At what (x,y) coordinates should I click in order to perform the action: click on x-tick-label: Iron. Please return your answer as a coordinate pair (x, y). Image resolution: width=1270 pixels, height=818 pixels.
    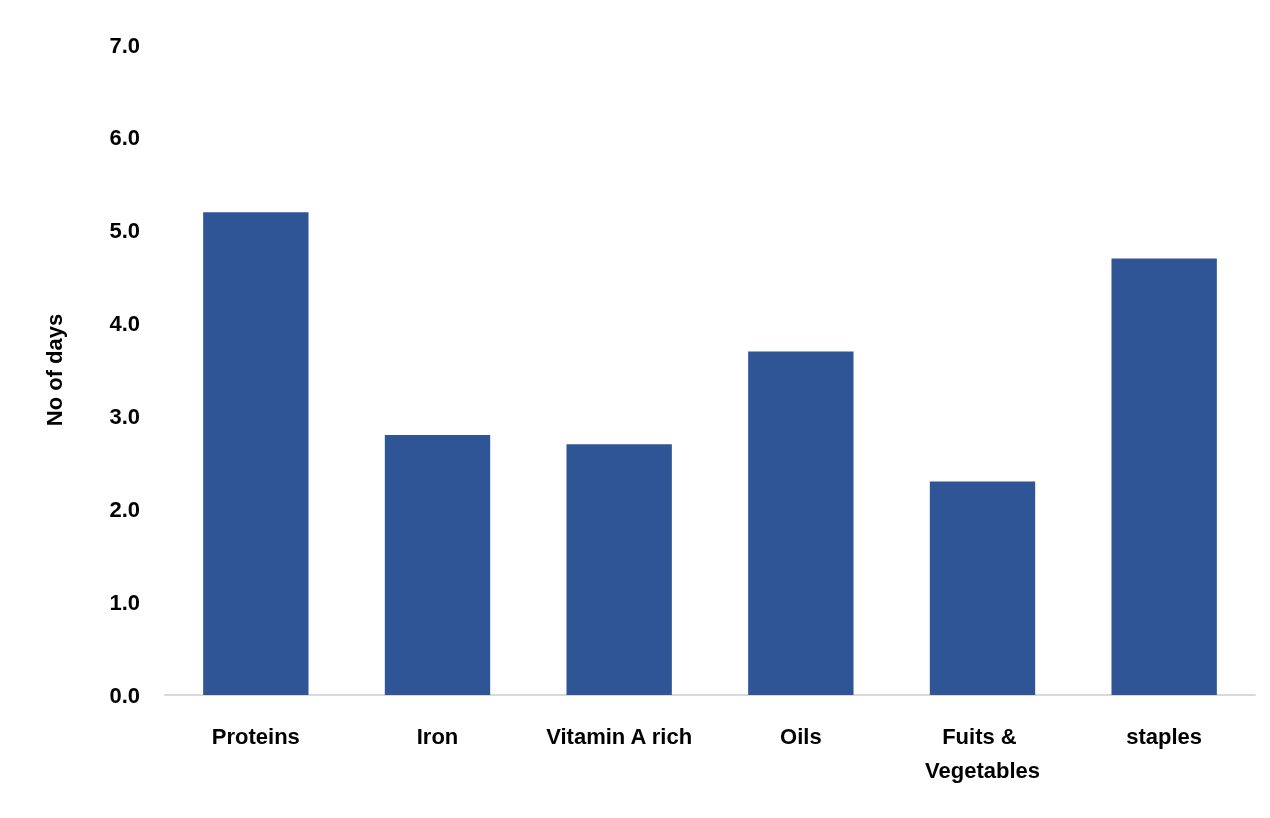
    Looking at the image, I should click on (437, 736).